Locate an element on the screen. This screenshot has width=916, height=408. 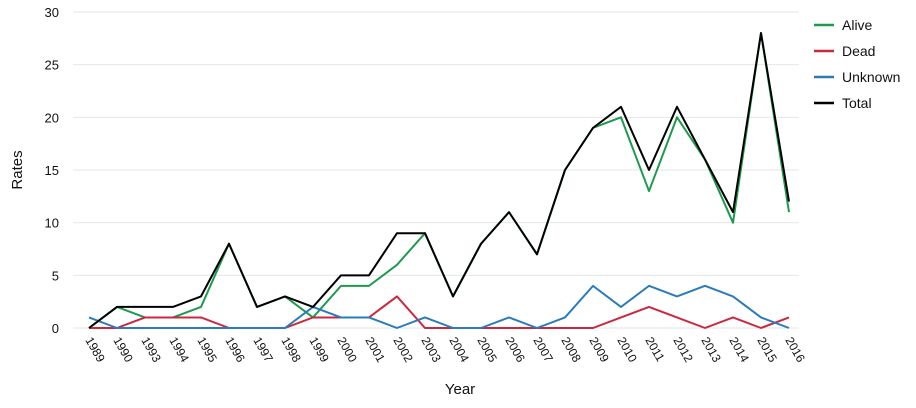
legend-label: Total is located at coordinates (857, 103).